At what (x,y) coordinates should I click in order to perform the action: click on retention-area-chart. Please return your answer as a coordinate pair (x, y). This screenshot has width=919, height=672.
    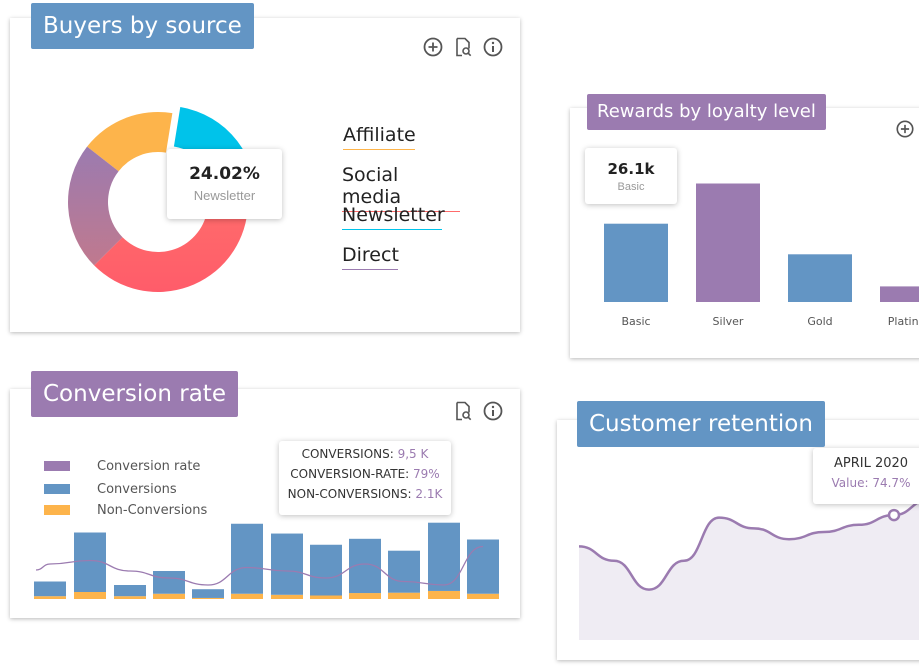
    Looking at the image, I should click on (748, 570).